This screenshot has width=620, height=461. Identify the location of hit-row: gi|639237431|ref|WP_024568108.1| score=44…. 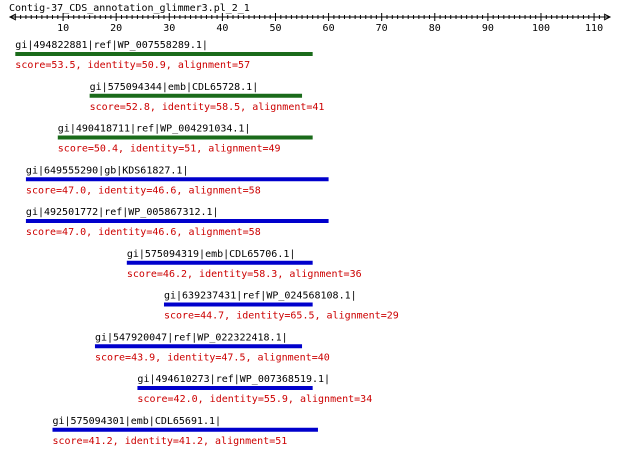
(281, 306).